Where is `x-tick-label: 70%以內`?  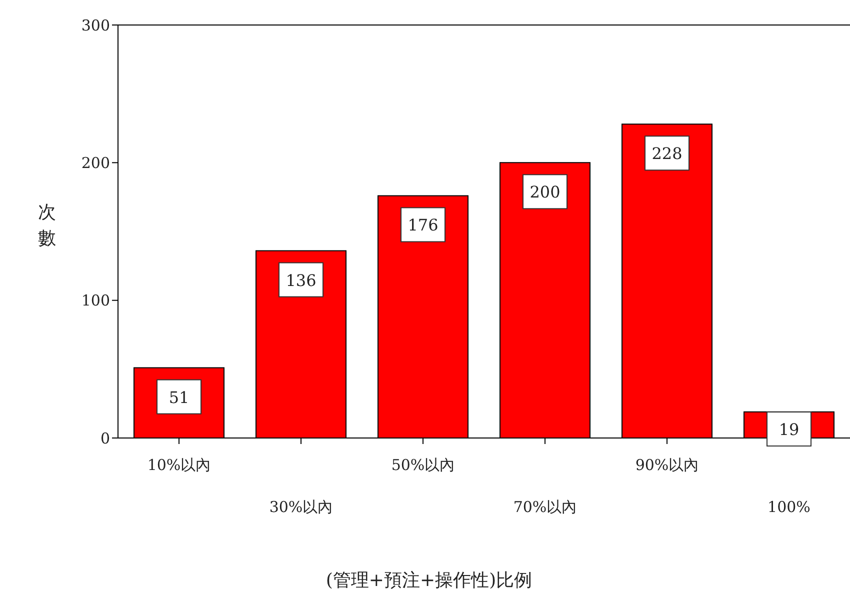 x-tick-label: 70%以內 is located at coordinates (545, 507).